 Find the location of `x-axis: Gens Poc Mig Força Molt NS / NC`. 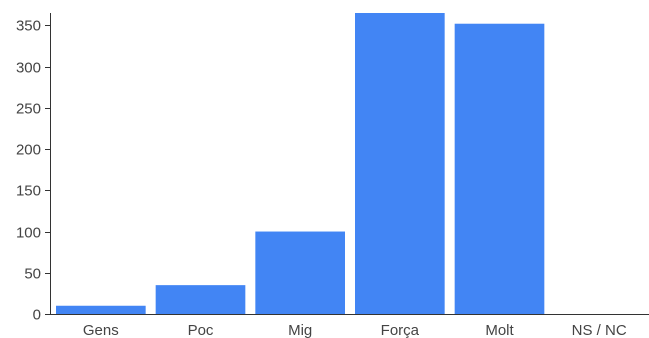

x-axis: Gens Poc Mig Força Molt NS / NC is located at coordinates (347, 326).